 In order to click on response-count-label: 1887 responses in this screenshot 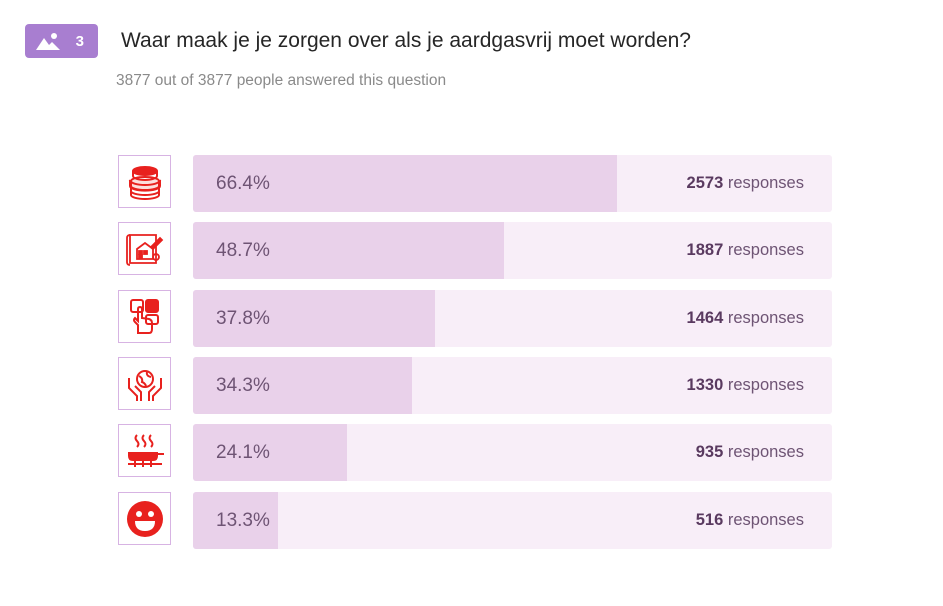, I will do `click(745, 250)`.